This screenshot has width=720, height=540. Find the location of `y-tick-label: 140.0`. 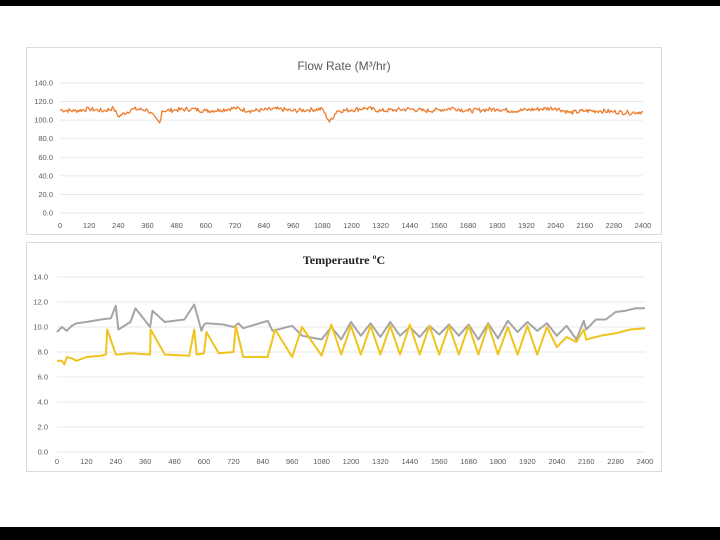

y-tick-label: 140.0 is located at coordinates (43, 83).